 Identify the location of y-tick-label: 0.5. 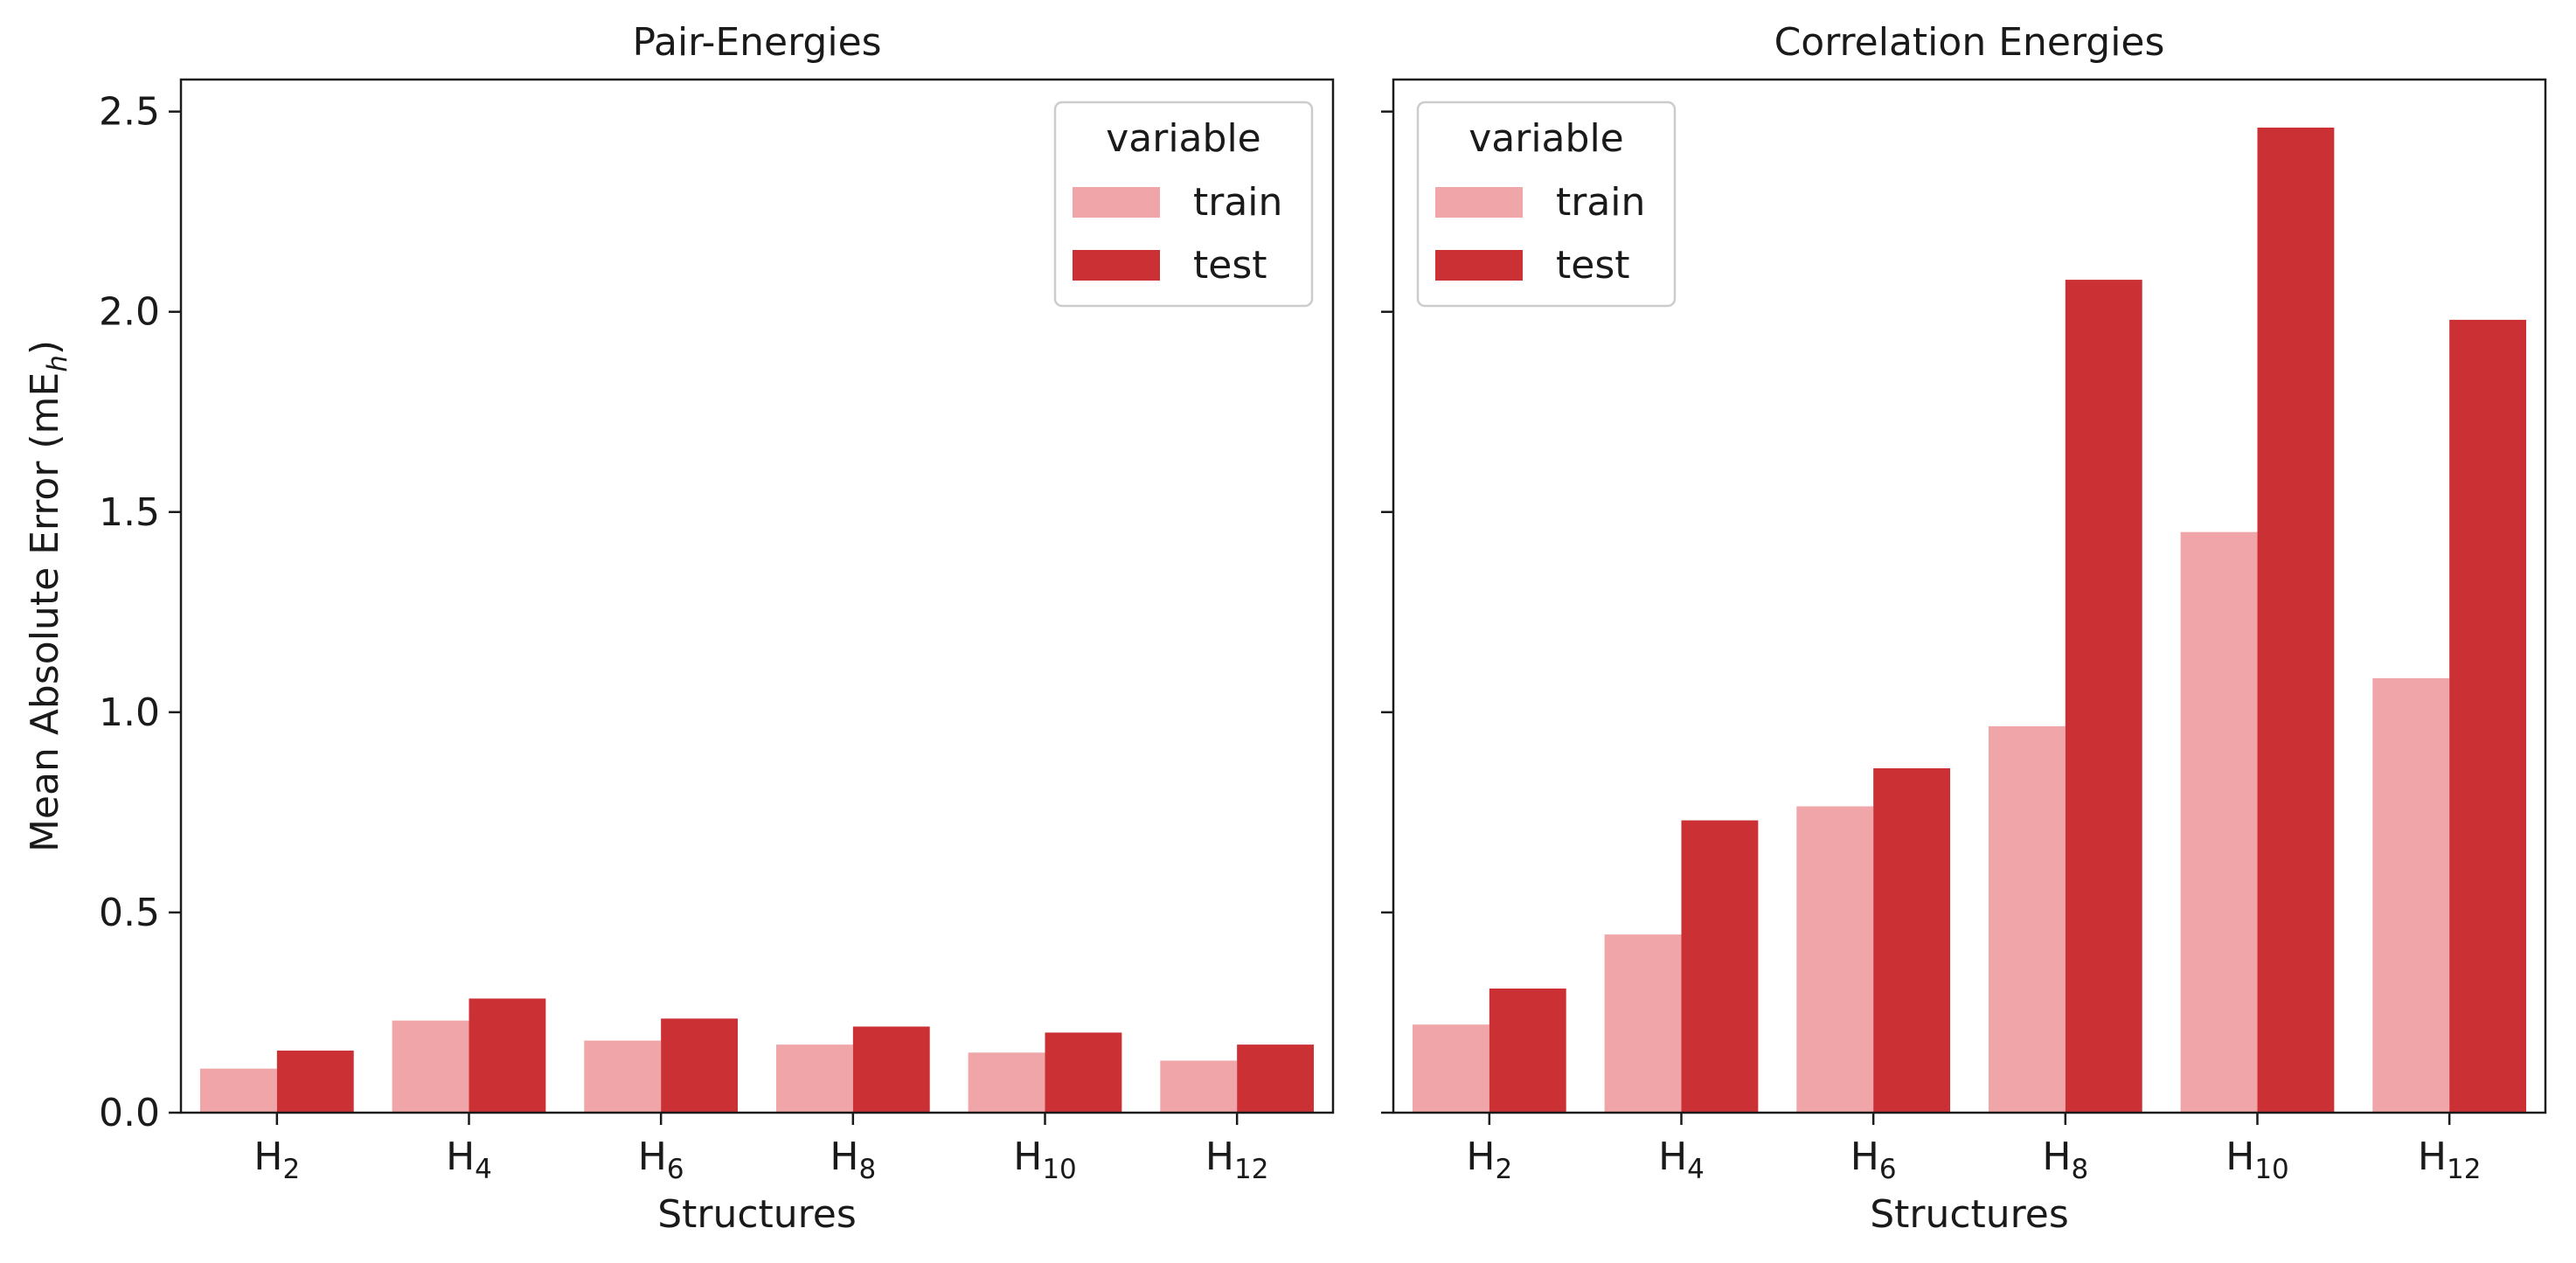
(129, 913).